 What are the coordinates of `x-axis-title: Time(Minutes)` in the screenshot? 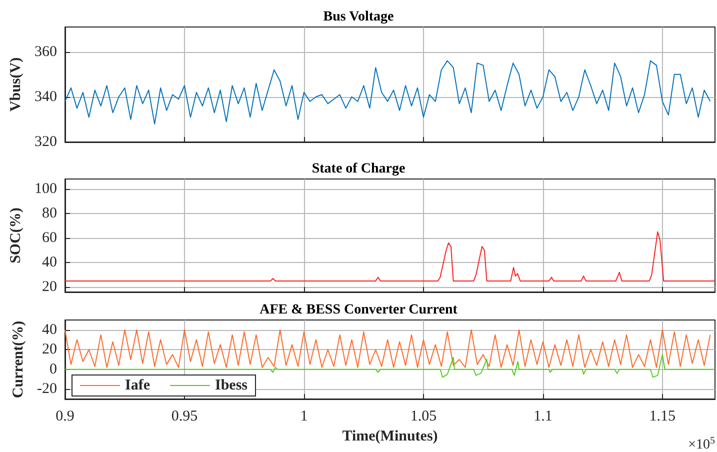 It's located at (390, 436).